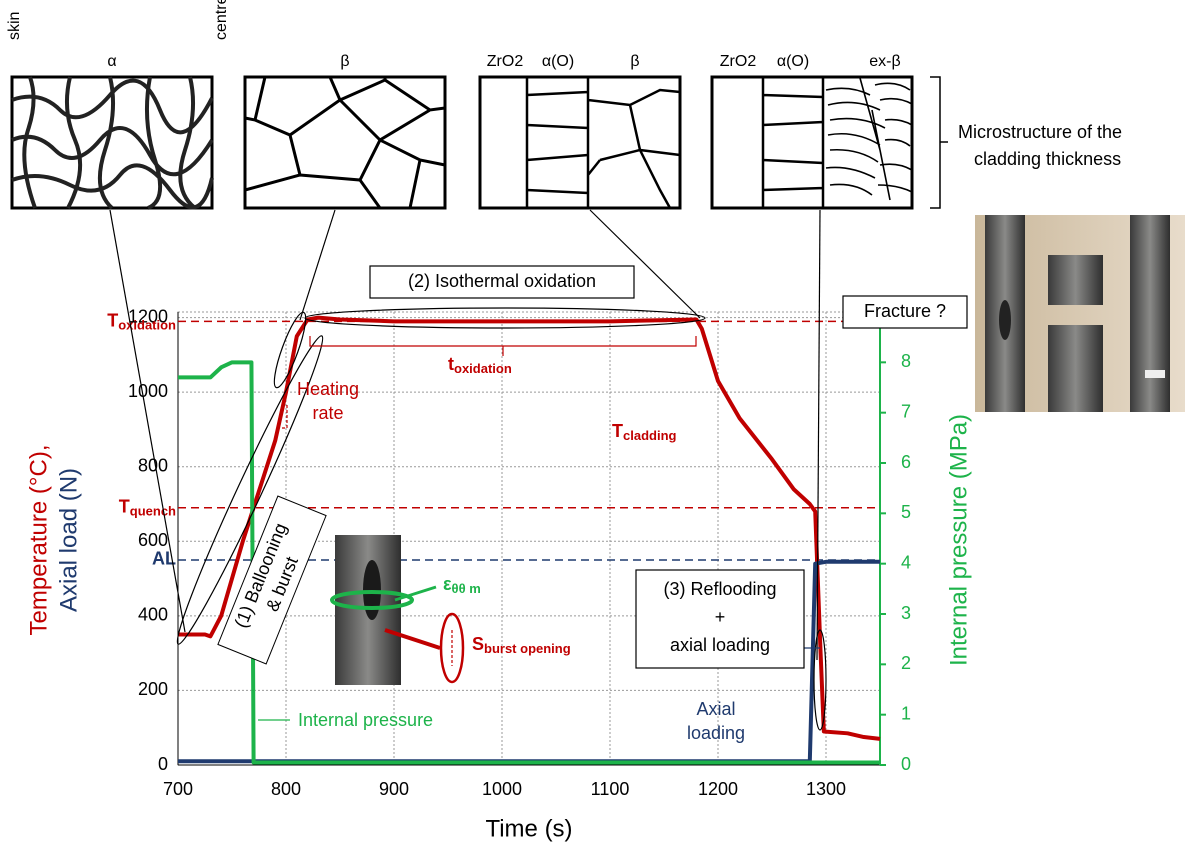 This screenshot has width=1192, height=855. Describe the element at coordinates (906, 613) in the screenshot. I see `y2-tick-label: 3` at that location.